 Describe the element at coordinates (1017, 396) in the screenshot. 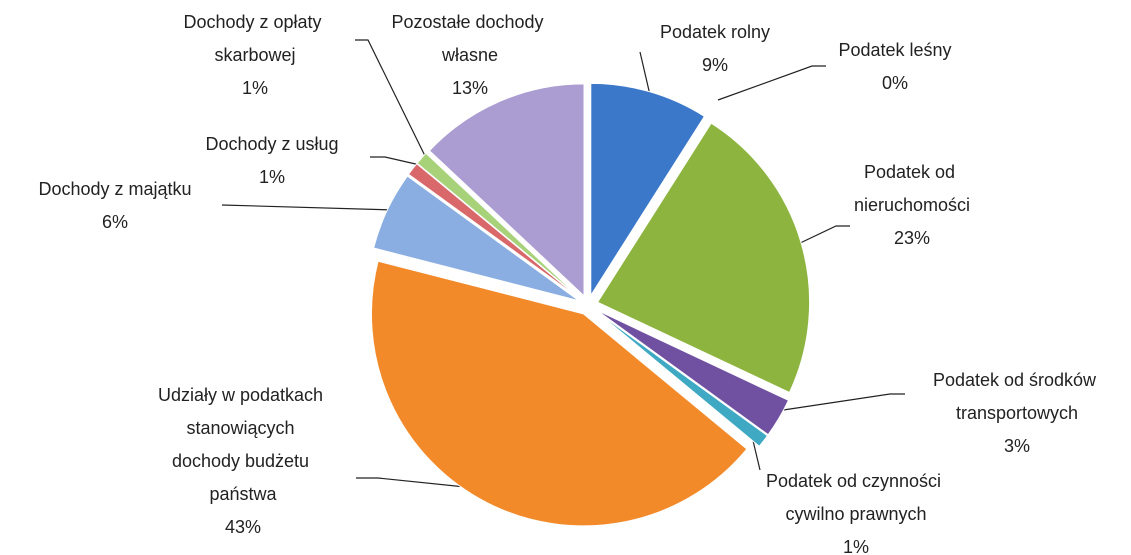

I see `category-label: Podatek od środków transportowych` at that location.